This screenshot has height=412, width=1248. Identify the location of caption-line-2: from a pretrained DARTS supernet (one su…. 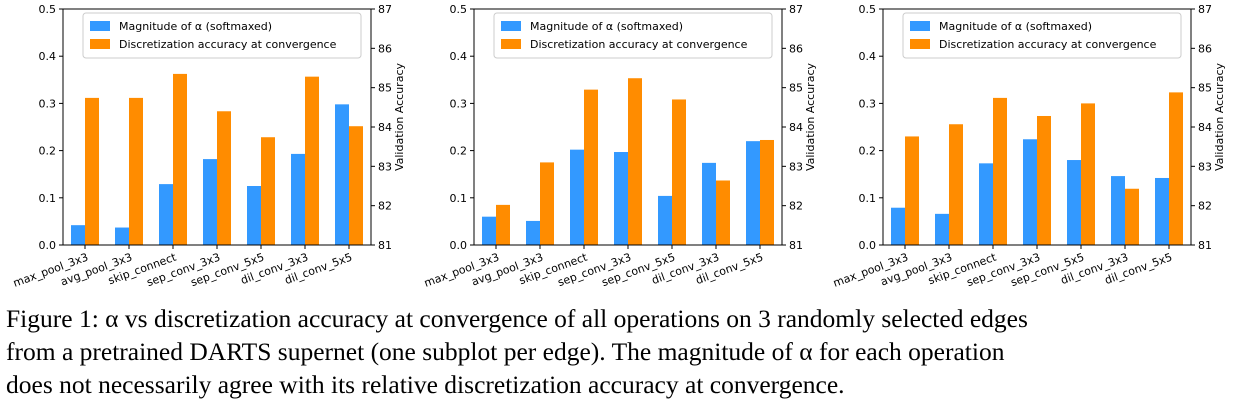
(505, 351).